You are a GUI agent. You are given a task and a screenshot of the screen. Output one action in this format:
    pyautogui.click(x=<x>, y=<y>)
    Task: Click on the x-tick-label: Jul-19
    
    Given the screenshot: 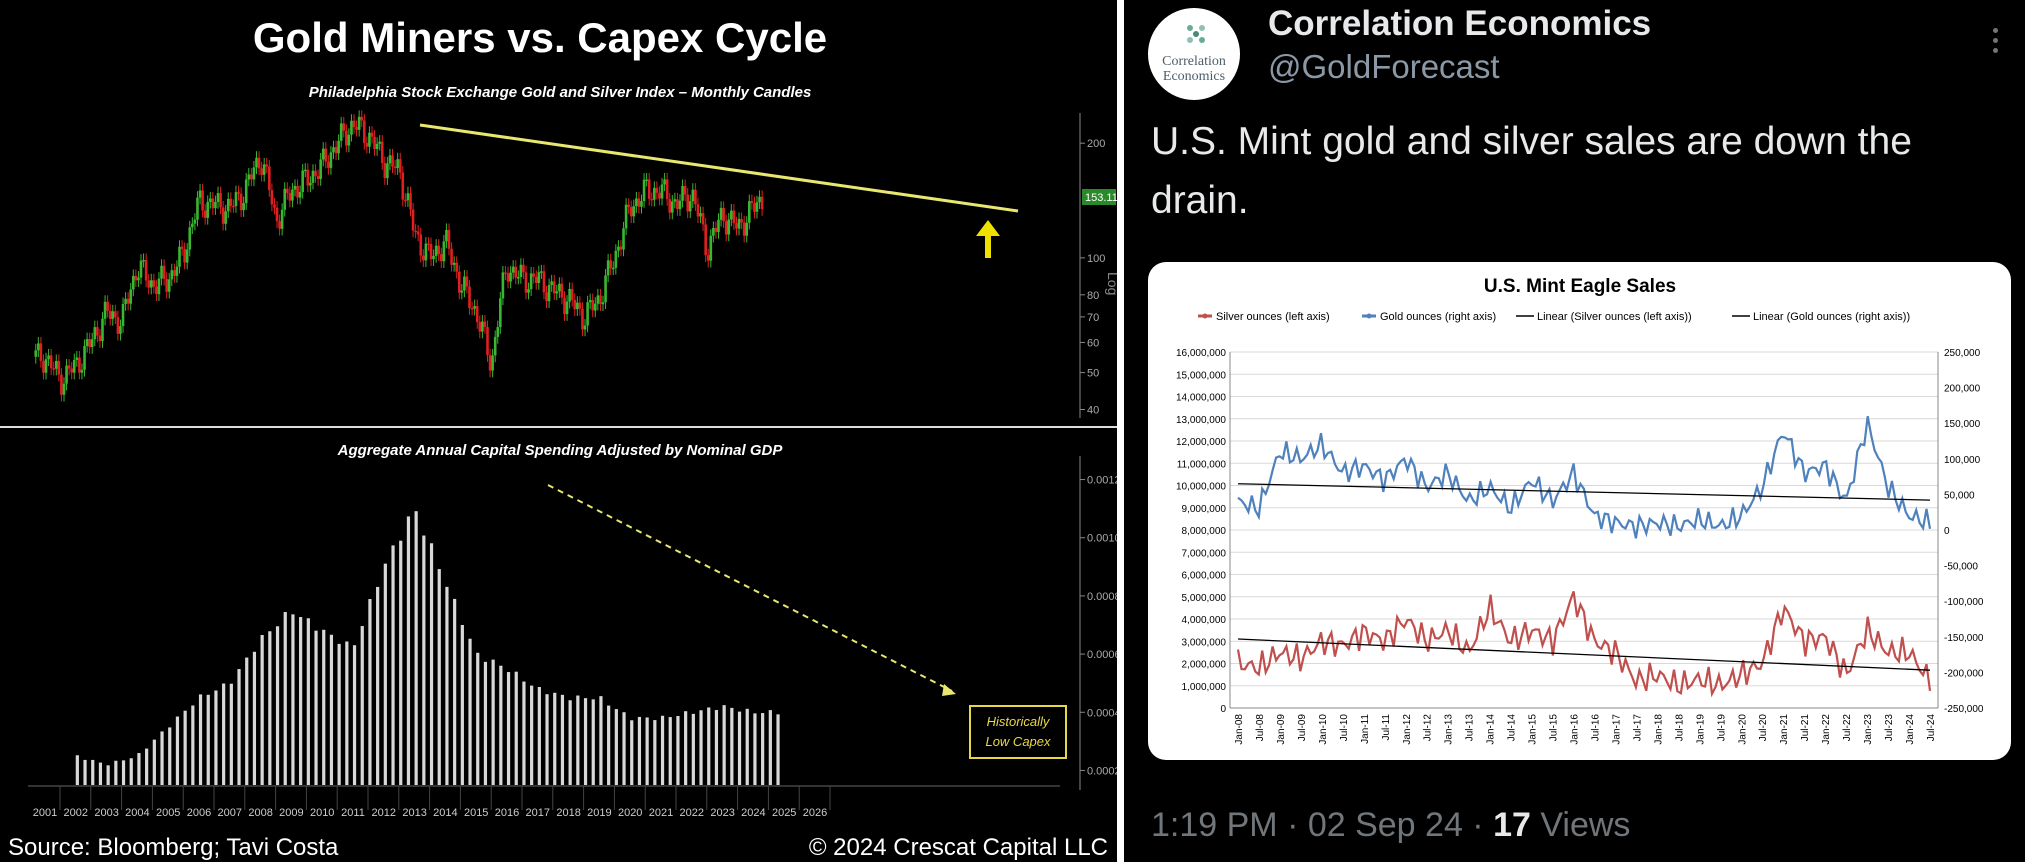 What is the action you would take?
    pyautogui.click(x=1721, y=728)
    